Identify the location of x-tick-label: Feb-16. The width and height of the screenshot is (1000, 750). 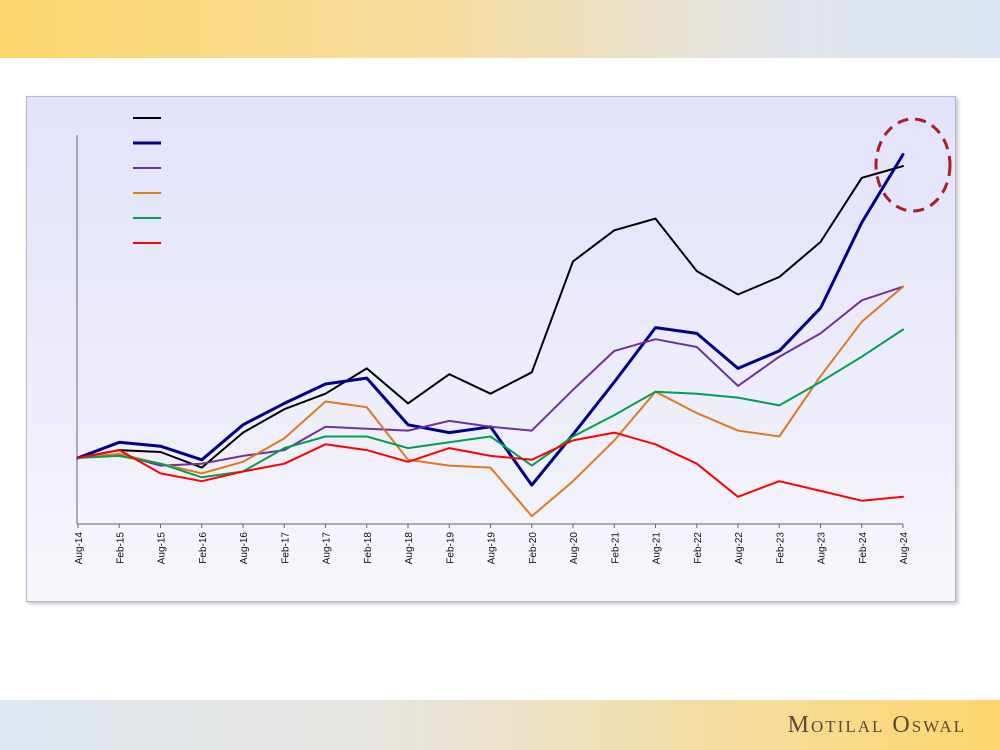
(203, 548).